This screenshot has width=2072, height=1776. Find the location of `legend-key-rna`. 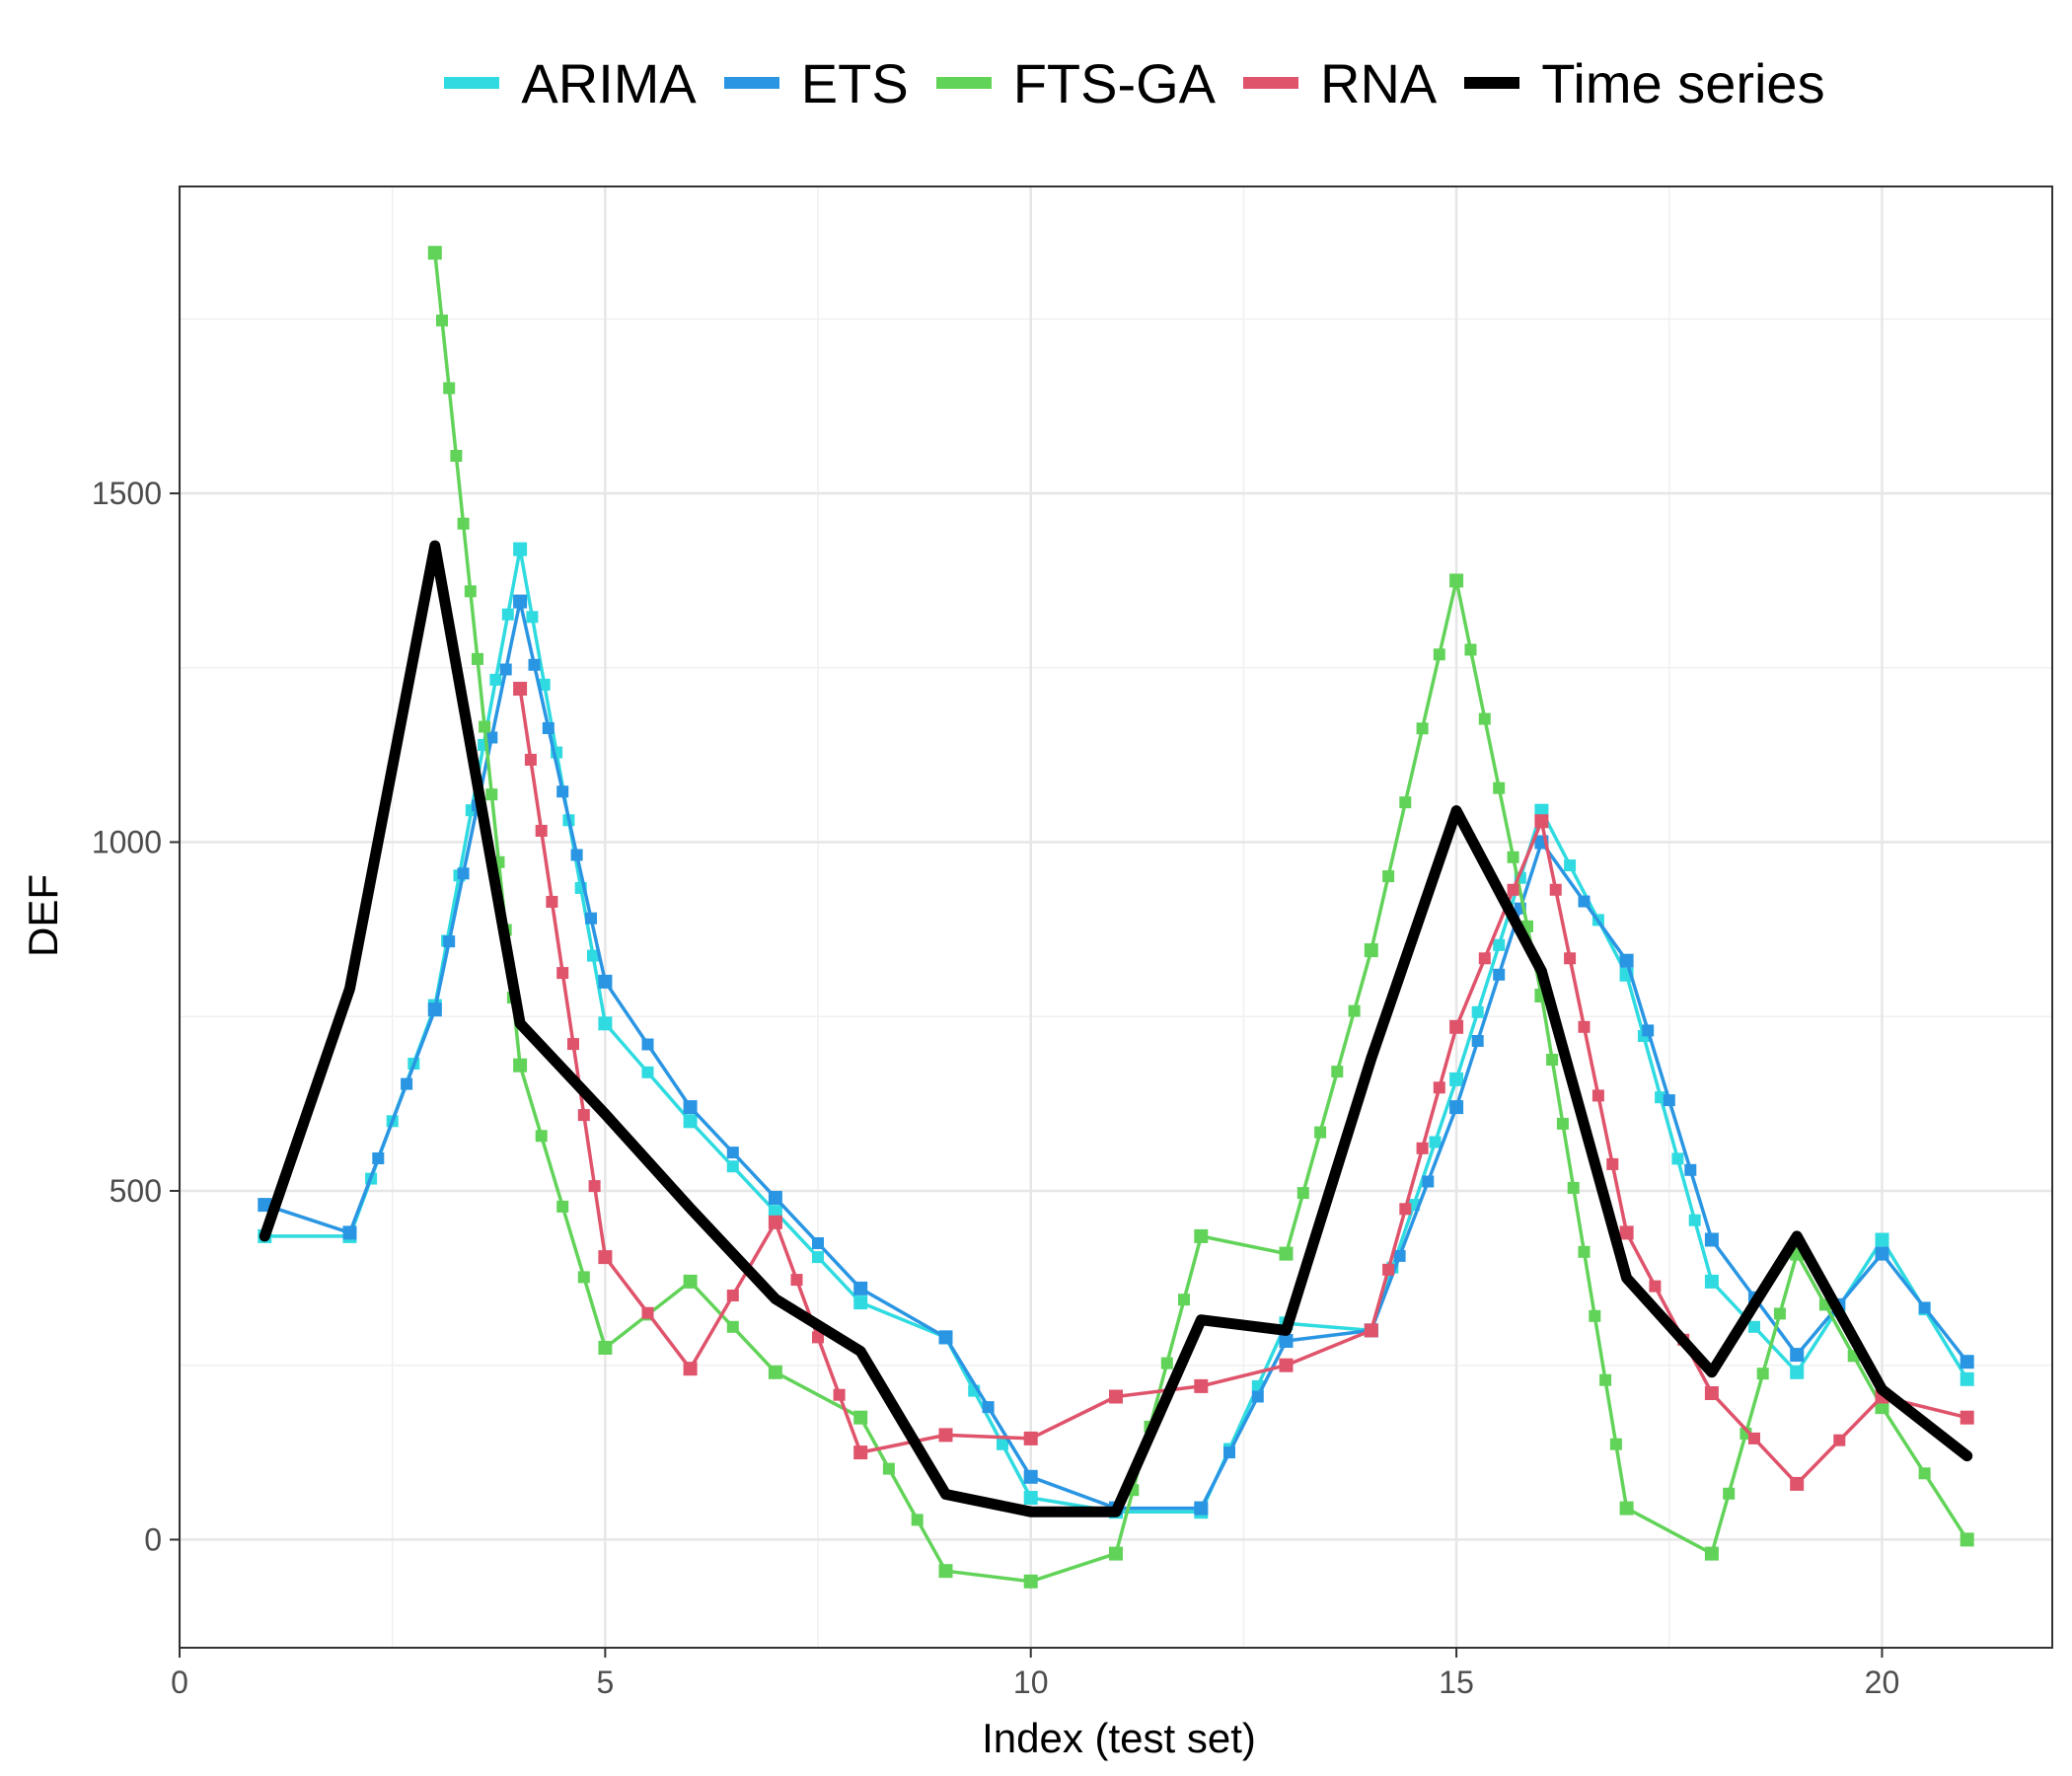

legend-key-rna is located at coordinates (1271, 83).